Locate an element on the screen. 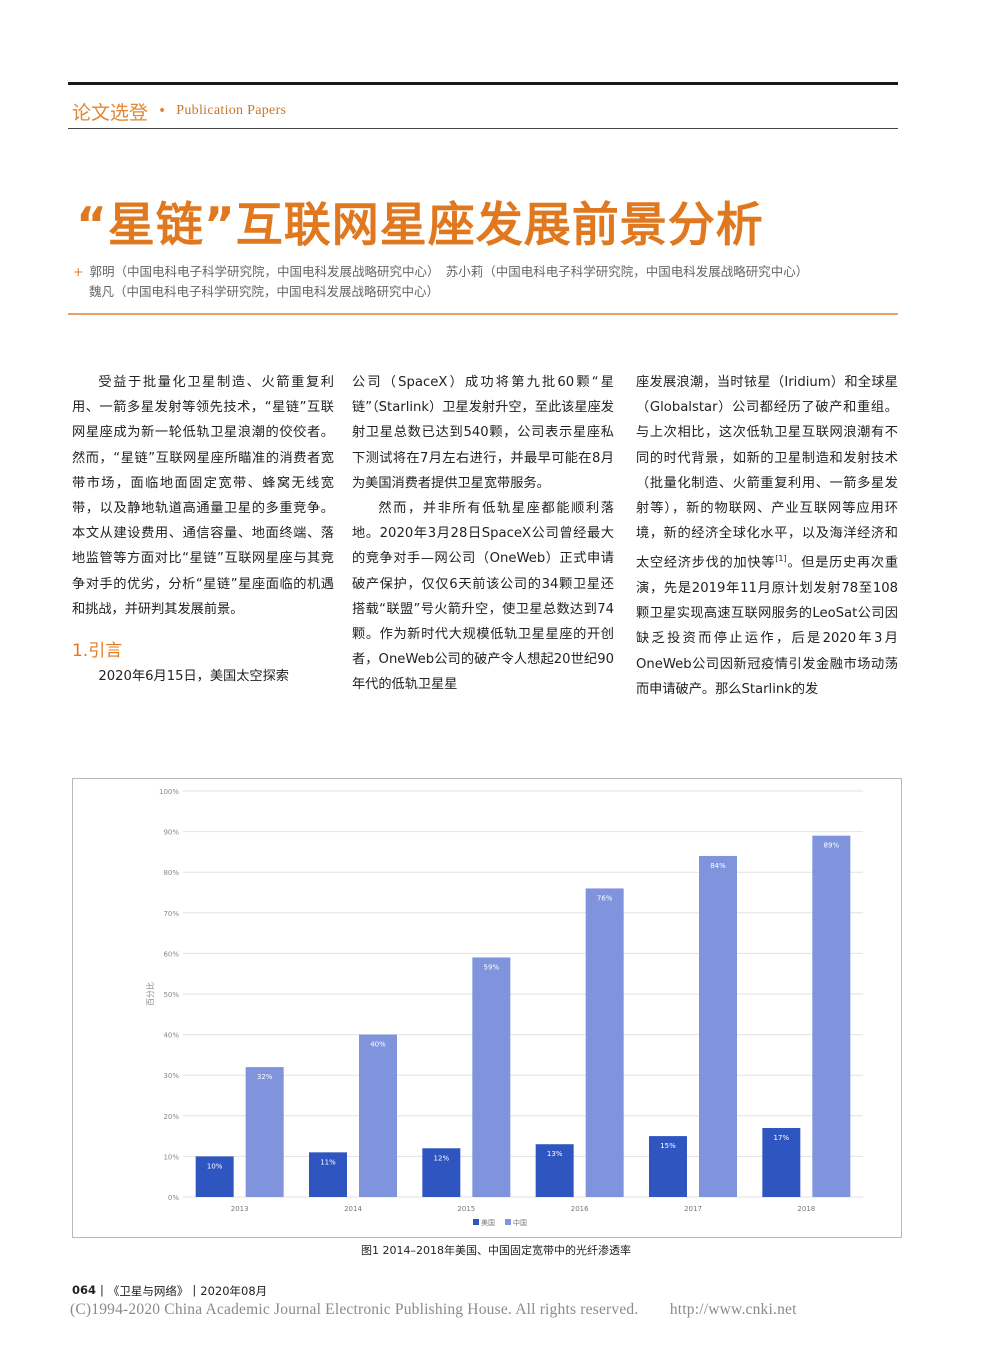 This screenshot has width=992, height=1346. x-tick-label: 2017 is located at coordinates (693, 1209).